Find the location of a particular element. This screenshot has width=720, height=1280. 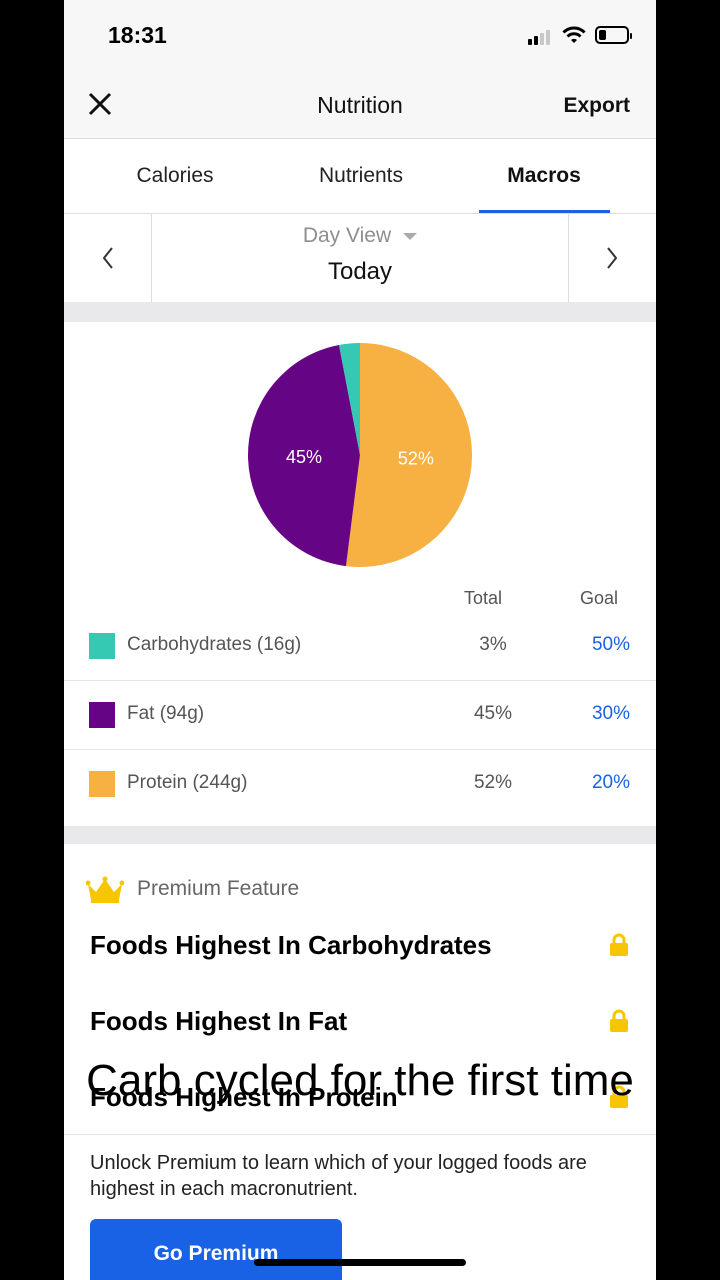

protein-swatch is located at coordinates (102, 784).